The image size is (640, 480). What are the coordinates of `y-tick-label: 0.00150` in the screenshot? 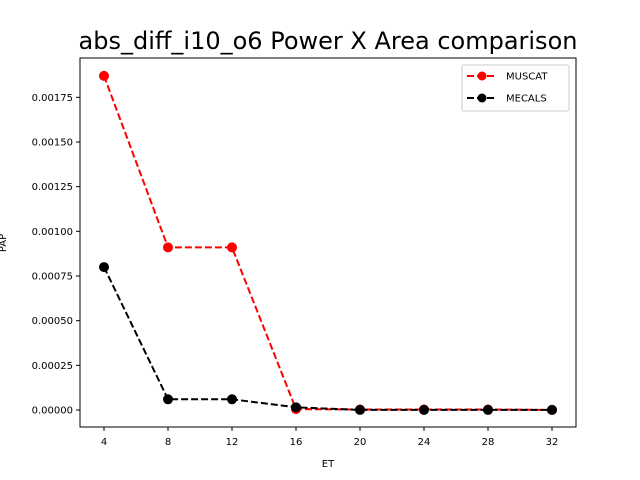 It's located at (52, 142).